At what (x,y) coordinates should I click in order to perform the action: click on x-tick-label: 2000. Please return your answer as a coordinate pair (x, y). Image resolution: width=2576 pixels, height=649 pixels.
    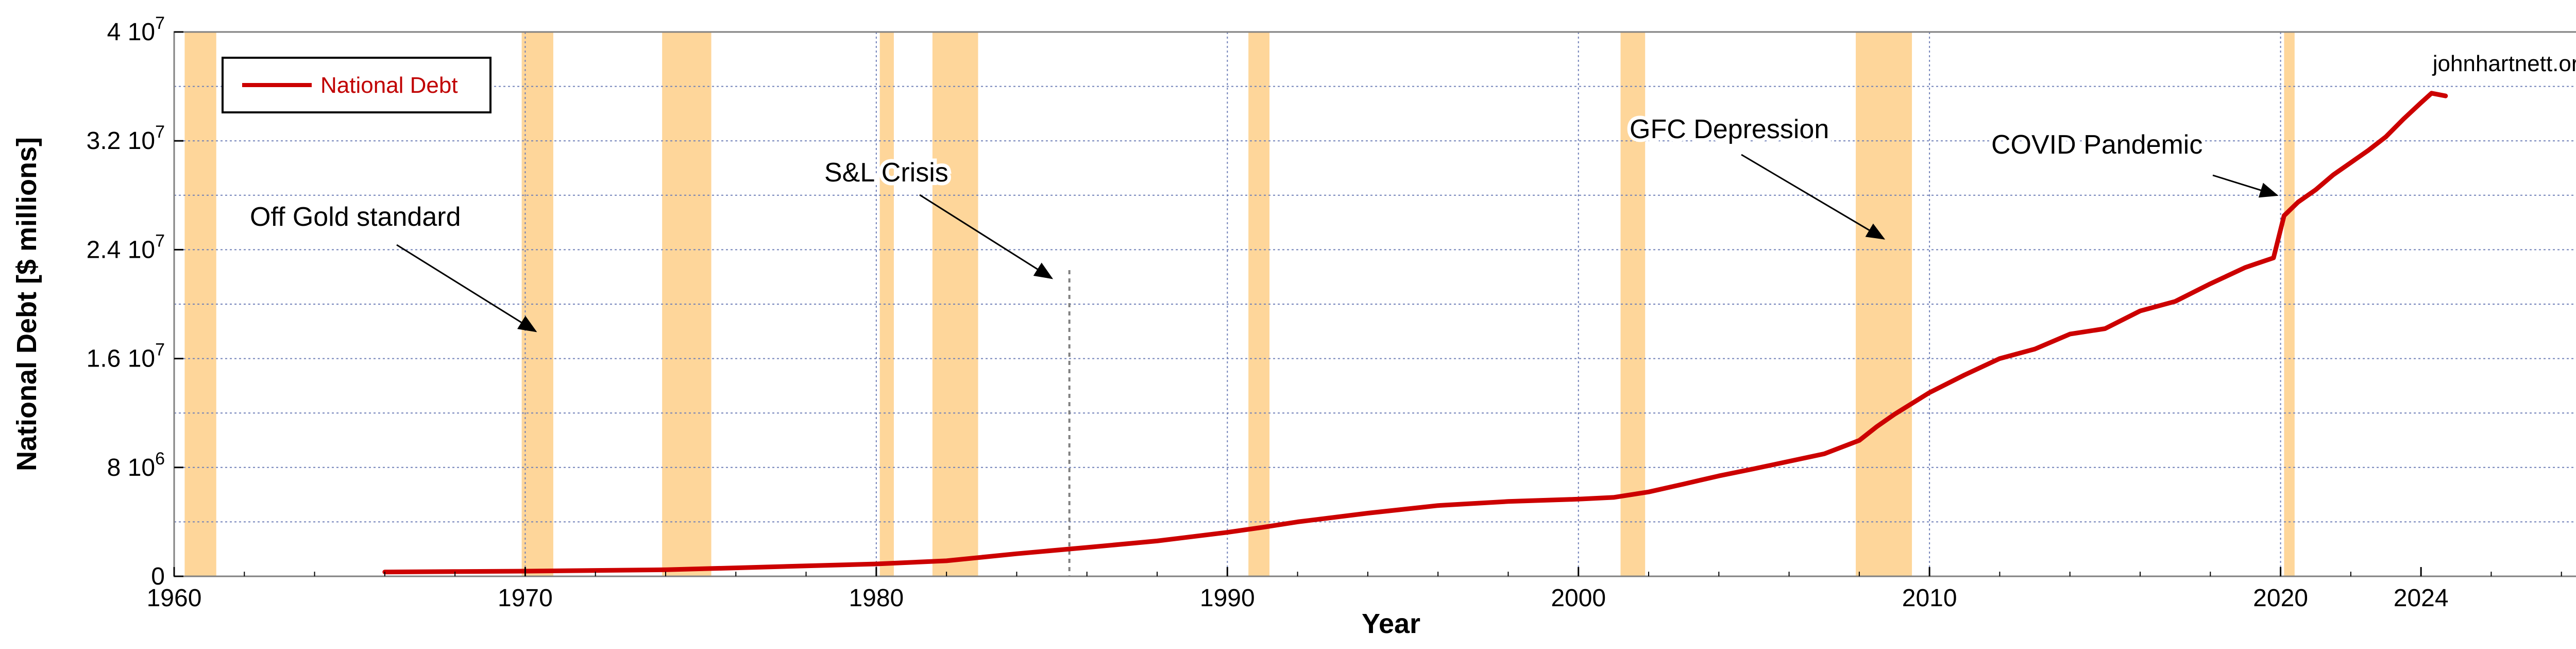
    Looking at the image, I should click on (1578, 598).